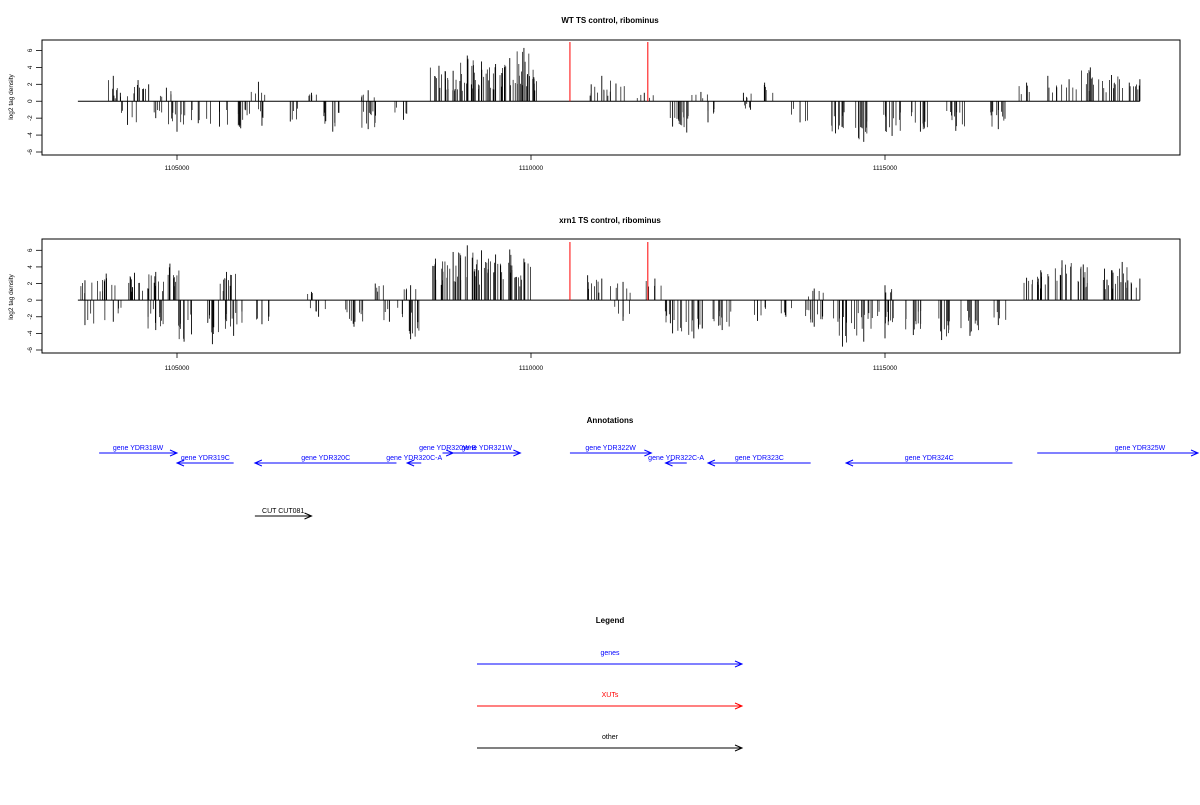 The width and height of the screenshot is (1200, 805). What do you see at coordinates (610, 420) in the screenshot?
I see `annotations-title: Annotations` at bounding box center [610, 420].